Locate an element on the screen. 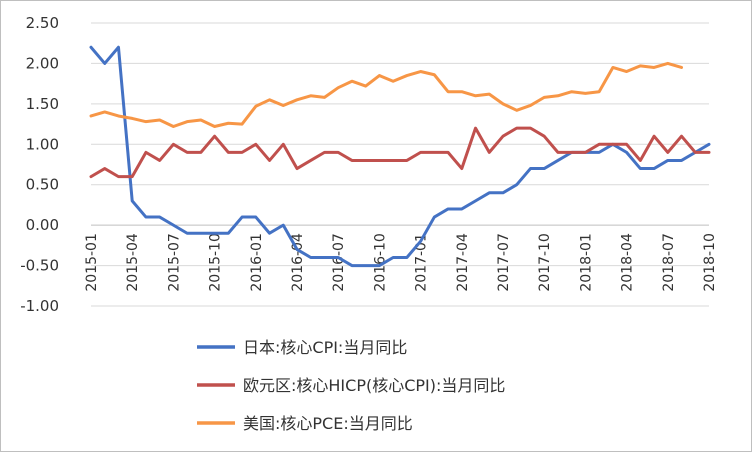 This screenshot has height=452, width=752. legend-label-1: 日本:核心CPI:当月同比 is located at coordinates (325, 347).